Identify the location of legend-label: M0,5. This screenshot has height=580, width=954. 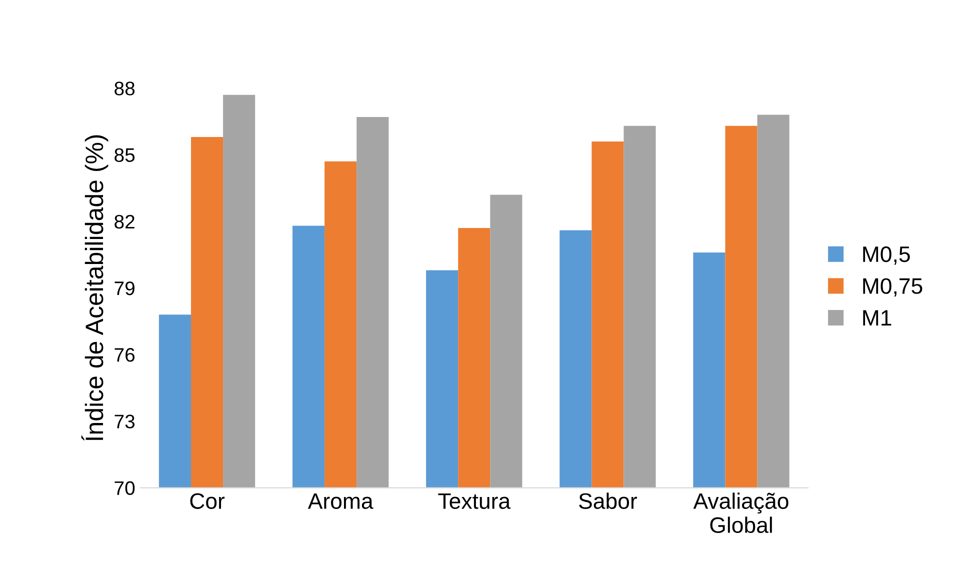
(886, 255).